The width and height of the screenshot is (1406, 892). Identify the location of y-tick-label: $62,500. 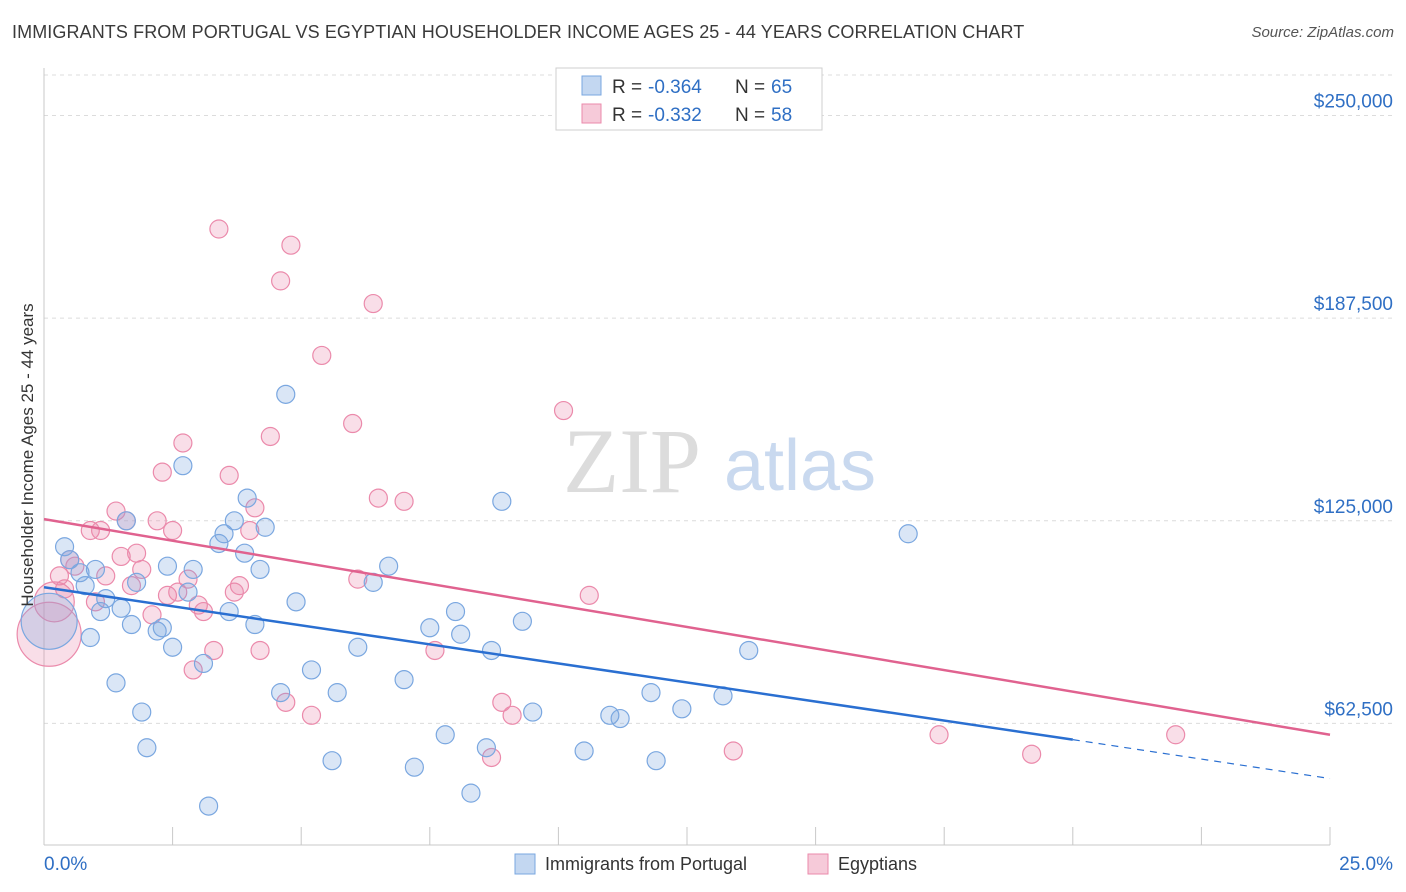
(1358, 709).